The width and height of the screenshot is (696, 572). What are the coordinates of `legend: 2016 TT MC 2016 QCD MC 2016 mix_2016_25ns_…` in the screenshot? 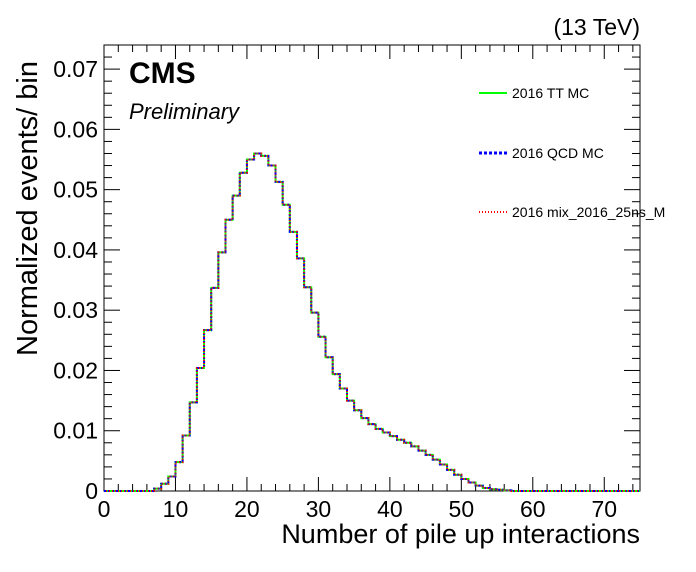 It's located at (572, 152).